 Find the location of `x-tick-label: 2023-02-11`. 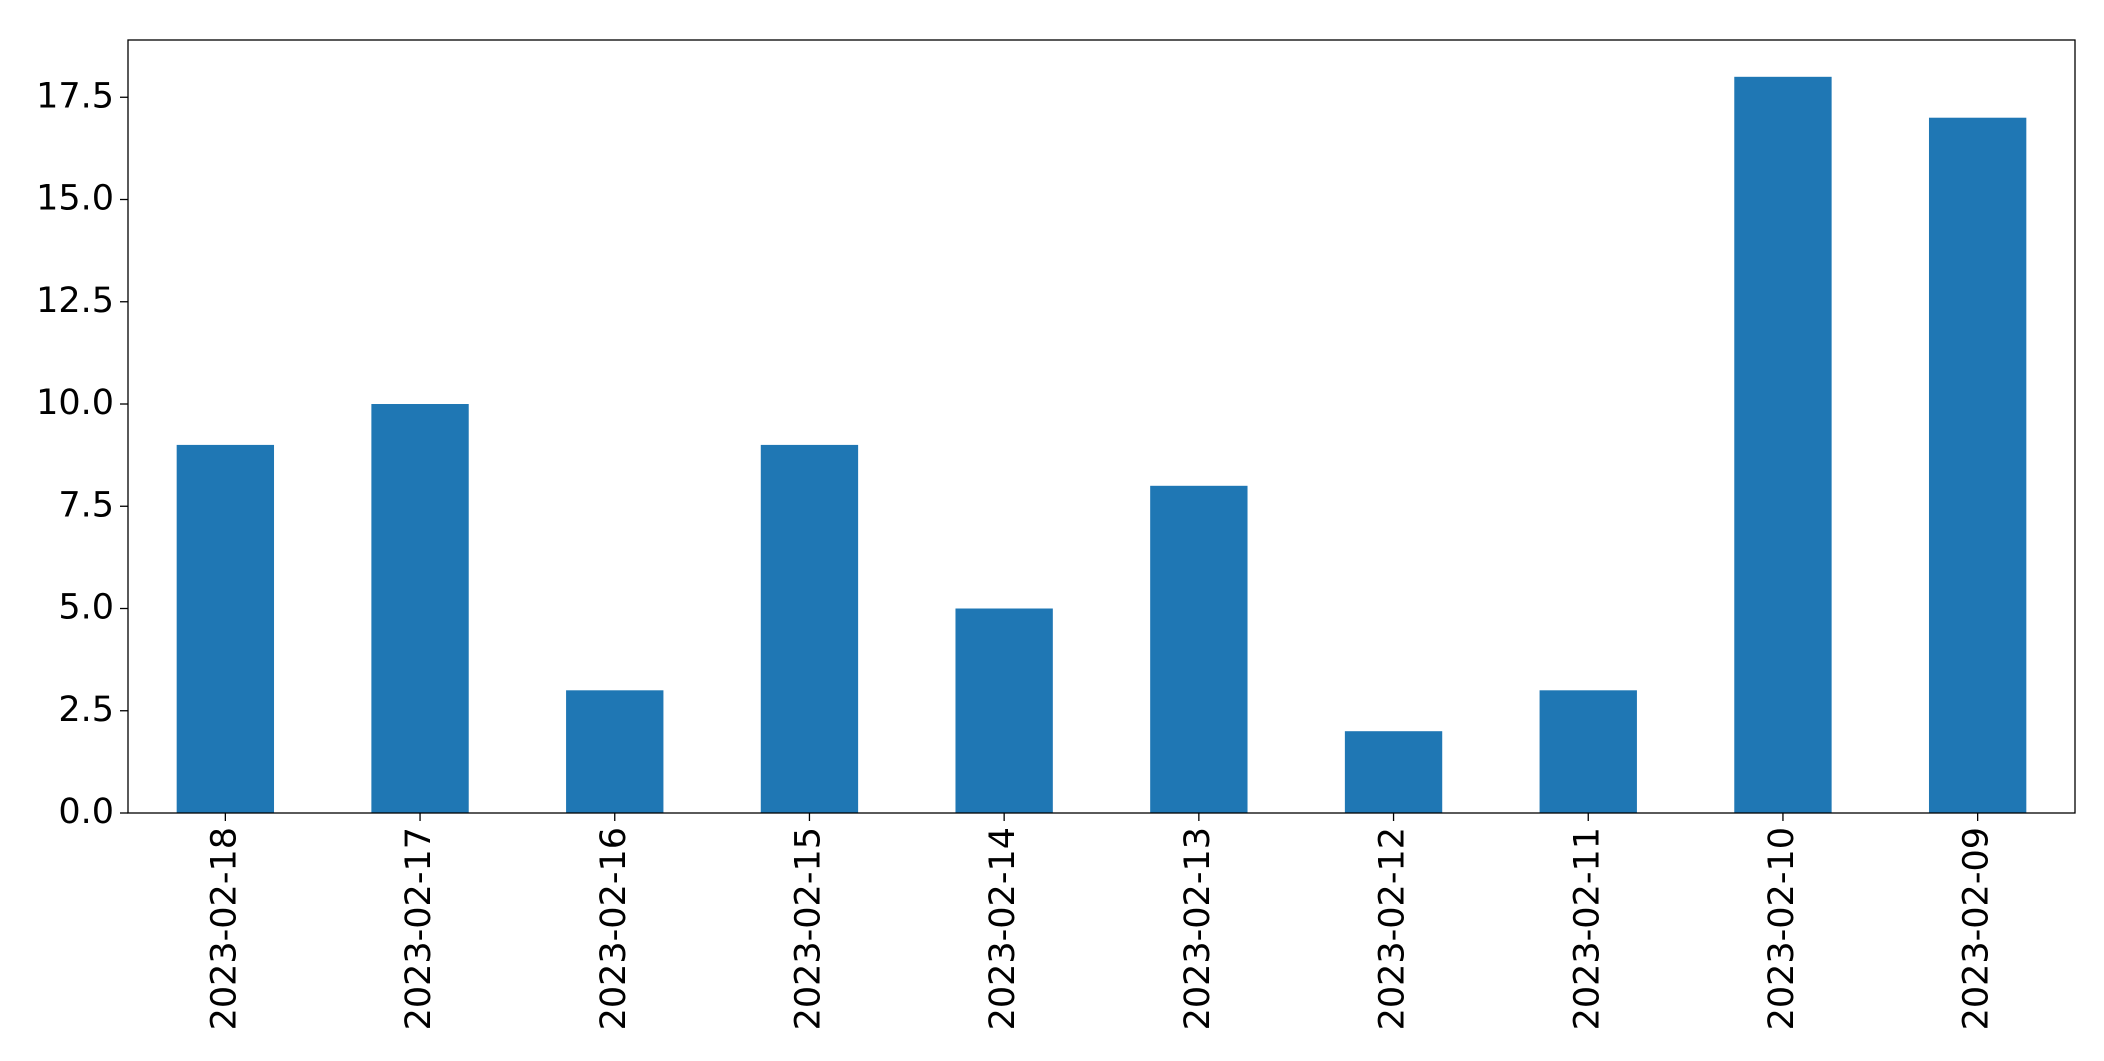

x-tick-label: 2023-02-11 is located at coordinates (1587, 928).